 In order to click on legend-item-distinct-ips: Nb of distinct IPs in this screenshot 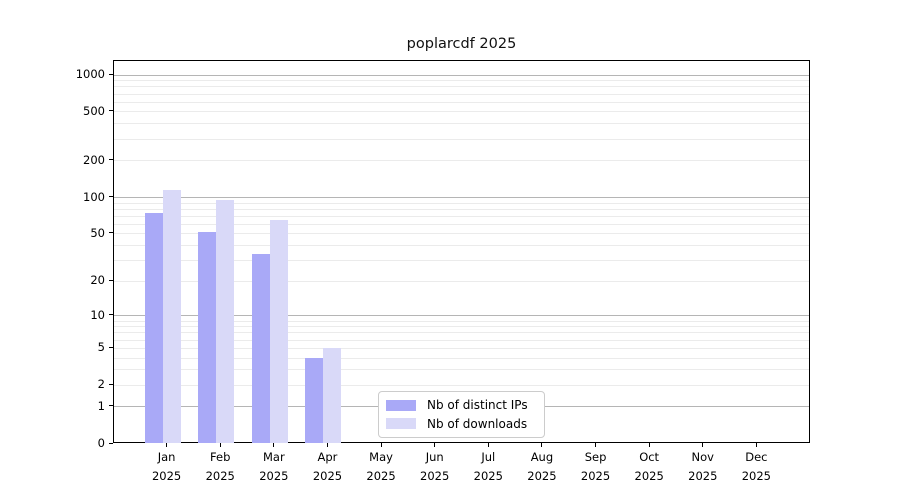, I will do `click(463, 405)`.